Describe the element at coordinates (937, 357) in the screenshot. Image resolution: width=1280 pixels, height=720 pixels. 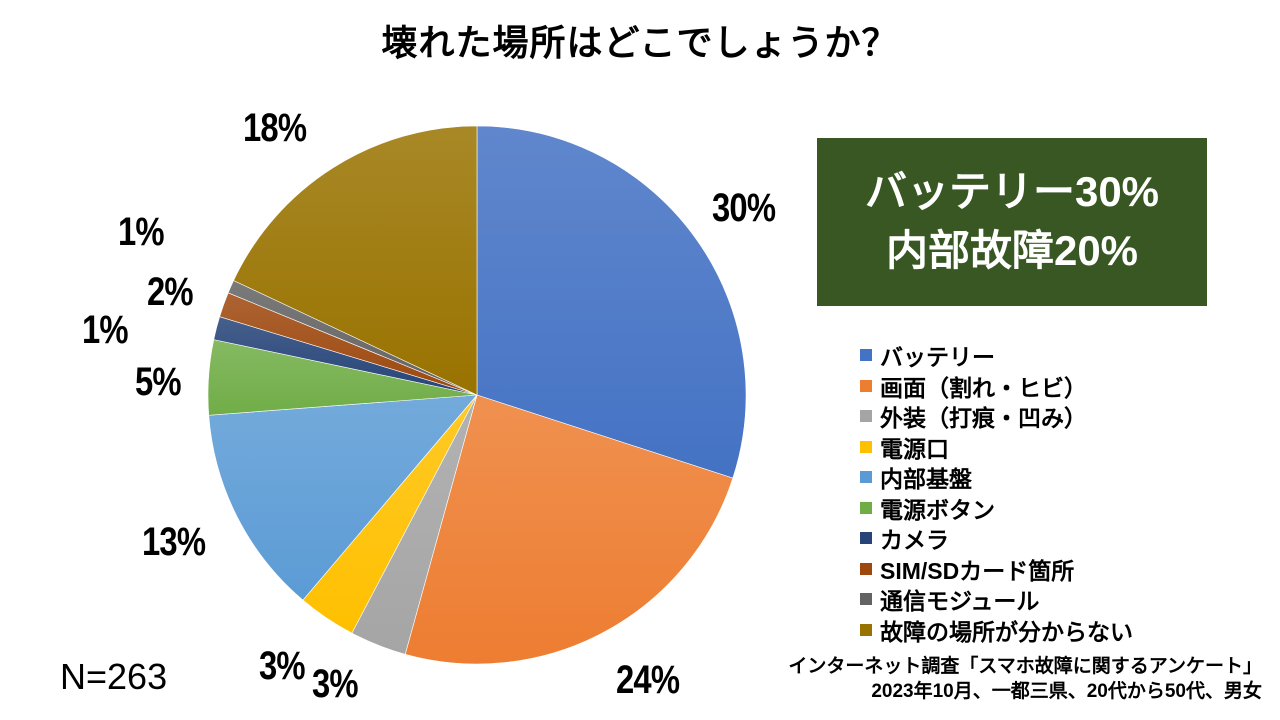
I see `legend-label: バッテリー` at that location.